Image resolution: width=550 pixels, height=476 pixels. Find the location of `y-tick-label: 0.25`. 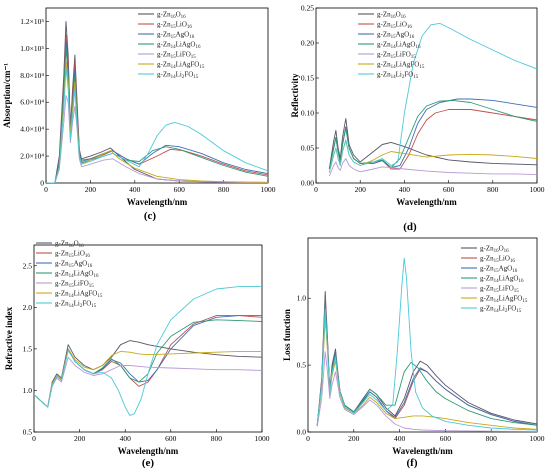

y-tick-label: 0.25 is located at coordinates (307, 8).